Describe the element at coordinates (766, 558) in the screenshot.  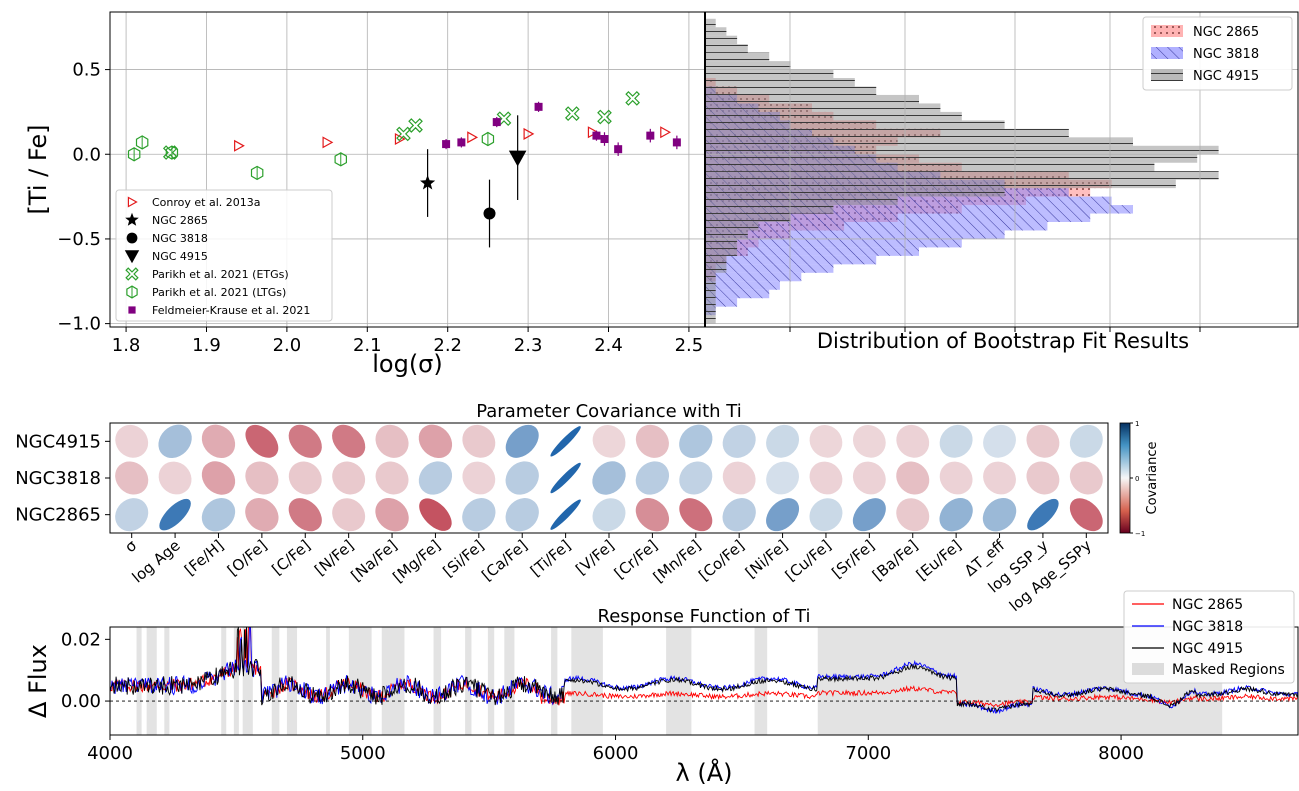
I see `column-label: [Ni/Fe]` at that location.